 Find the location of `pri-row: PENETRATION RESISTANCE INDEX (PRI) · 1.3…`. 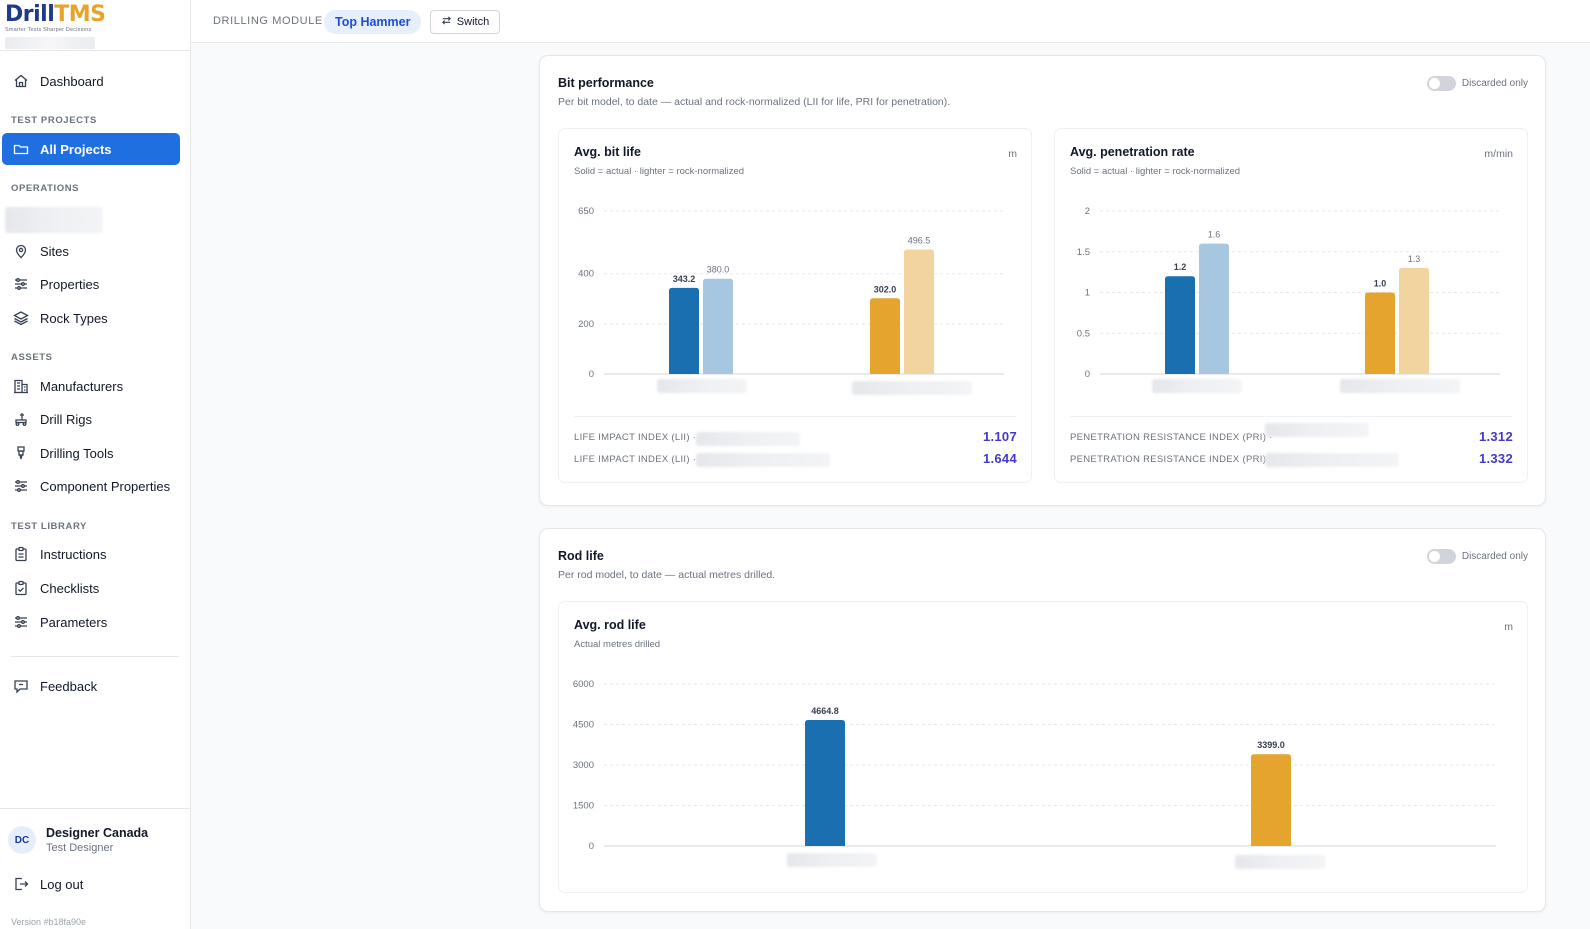

pri-row: PENETRATION RESISTANCE INDEX (PRI) · 1.3… is located at coordinates (1291, 438).